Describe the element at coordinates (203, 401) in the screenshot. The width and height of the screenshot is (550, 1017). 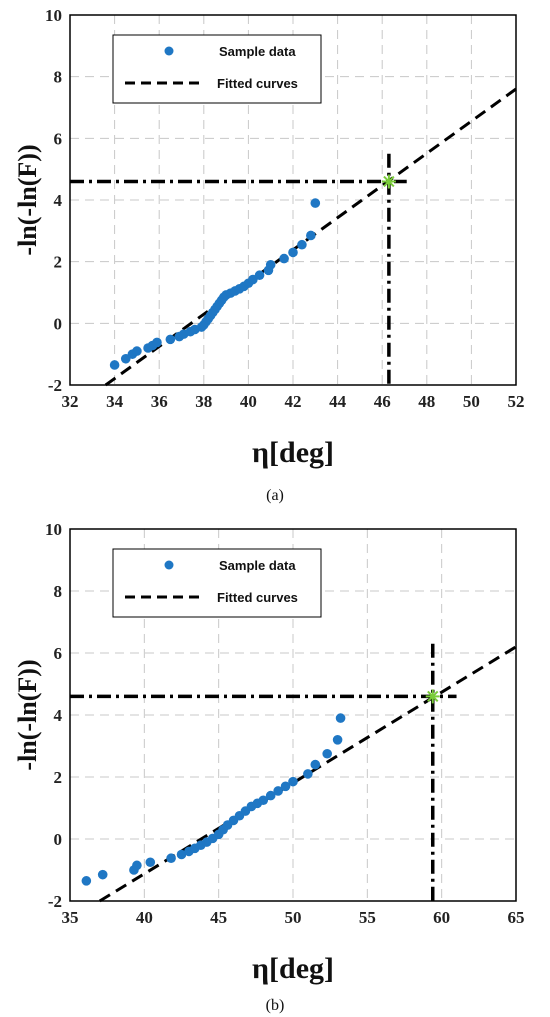
I see `x-tick-label: 38` at that location.